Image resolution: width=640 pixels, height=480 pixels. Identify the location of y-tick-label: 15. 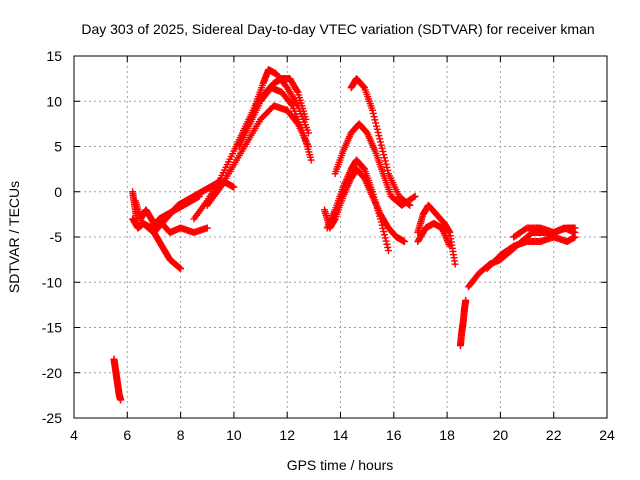
(54, 56).